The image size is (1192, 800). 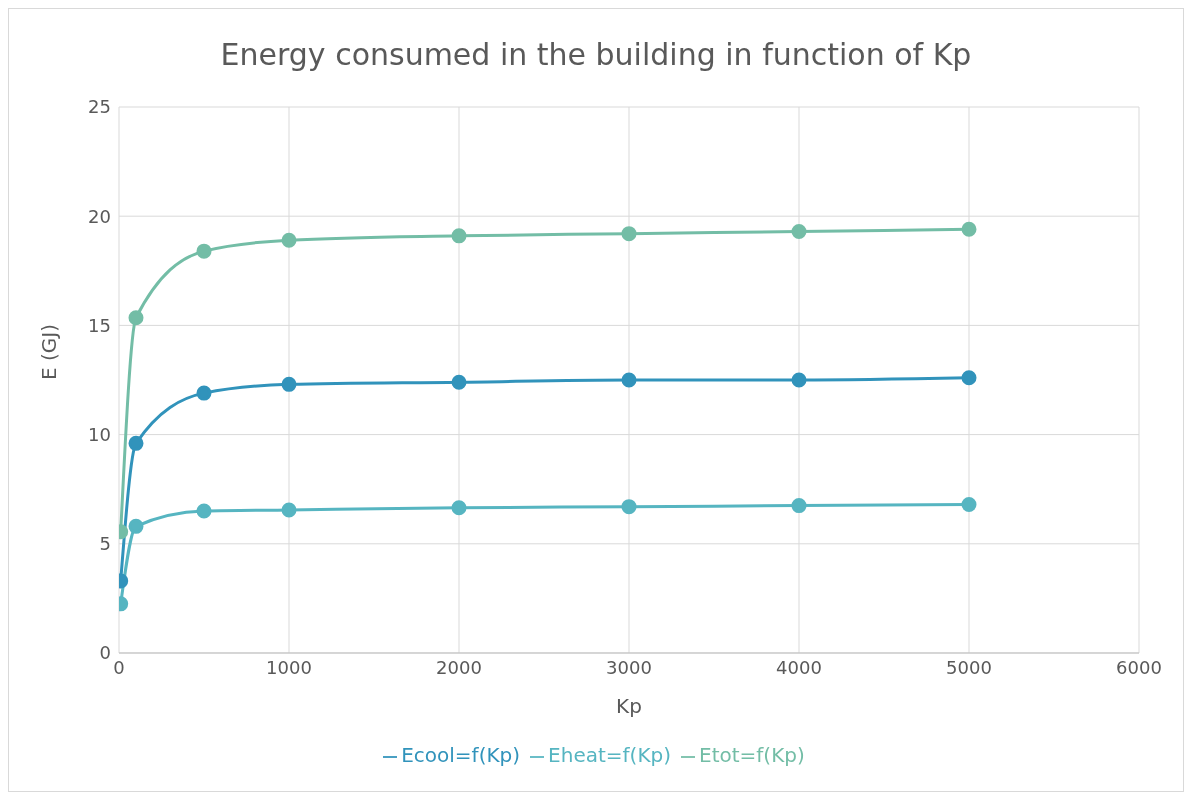 What do you see at coordinates (459, 667) in the screenshot?
I see `x-tick-label: 2000` at bounding box center [459, 667].